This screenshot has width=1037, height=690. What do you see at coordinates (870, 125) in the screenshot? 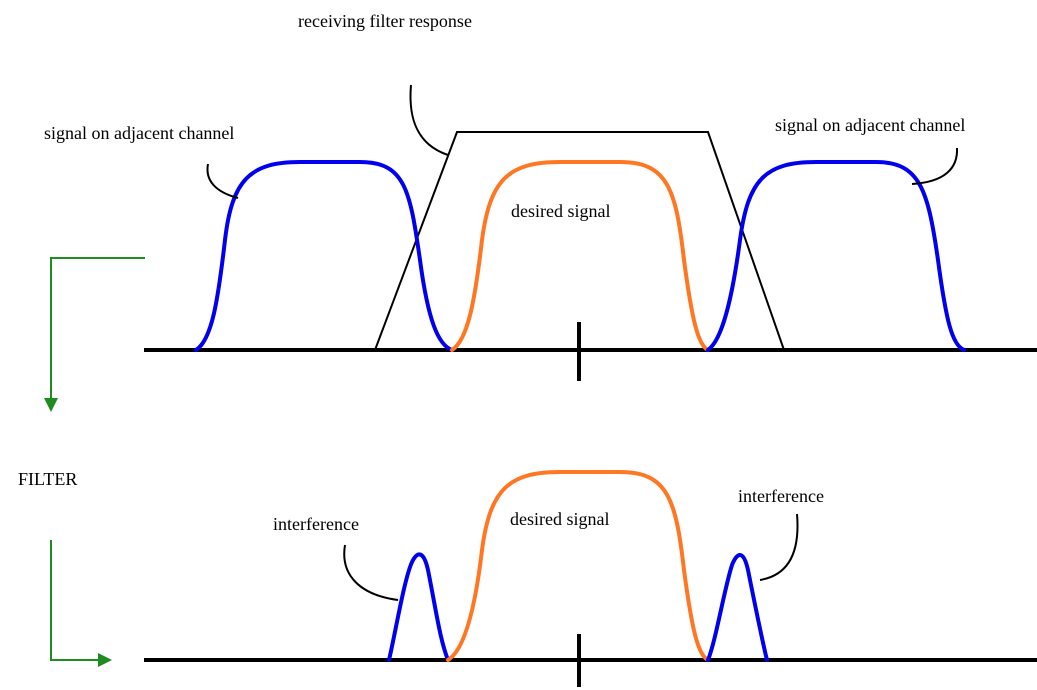
I see `adjacent-right-label: signal on adjacent channel` at bounding box center [870, 125].